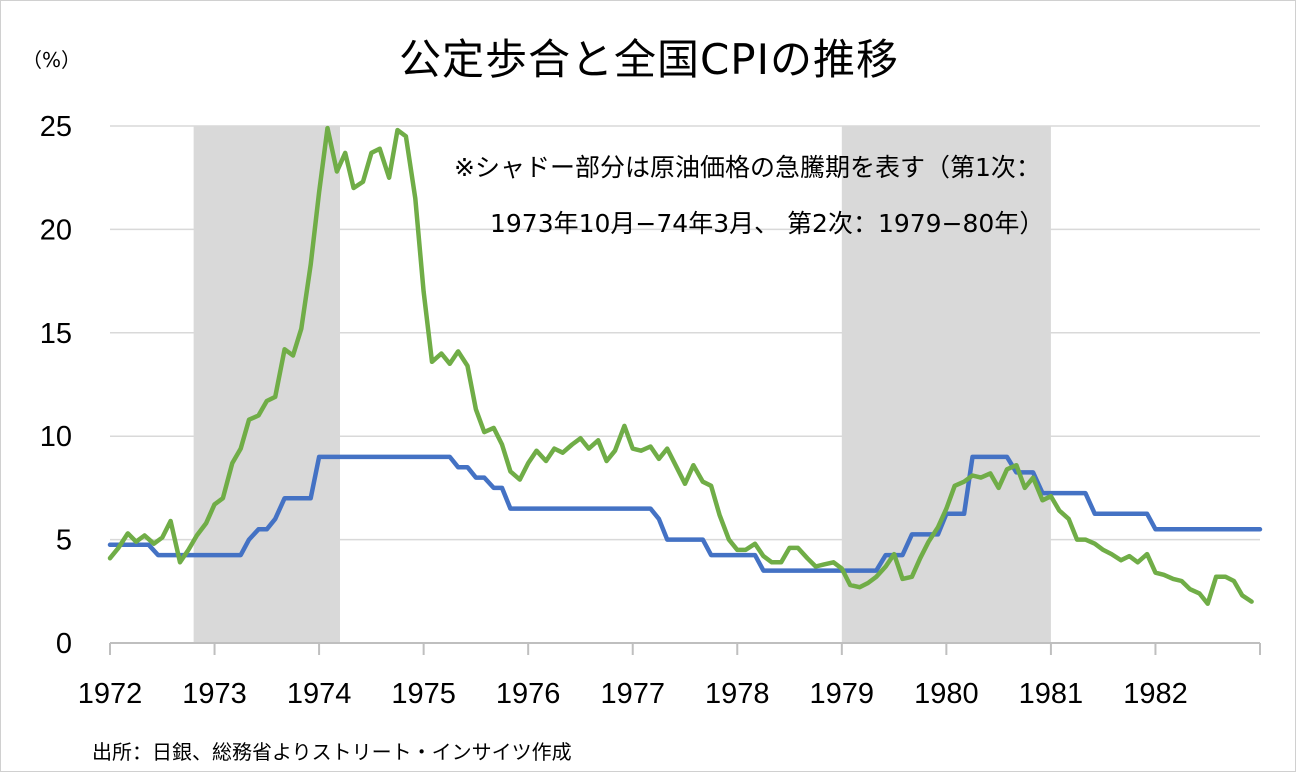 Image resolution: width=1298 pixels, height=774 pixels. I want to click on x-tick-label: 1981, so click(1051, 694).